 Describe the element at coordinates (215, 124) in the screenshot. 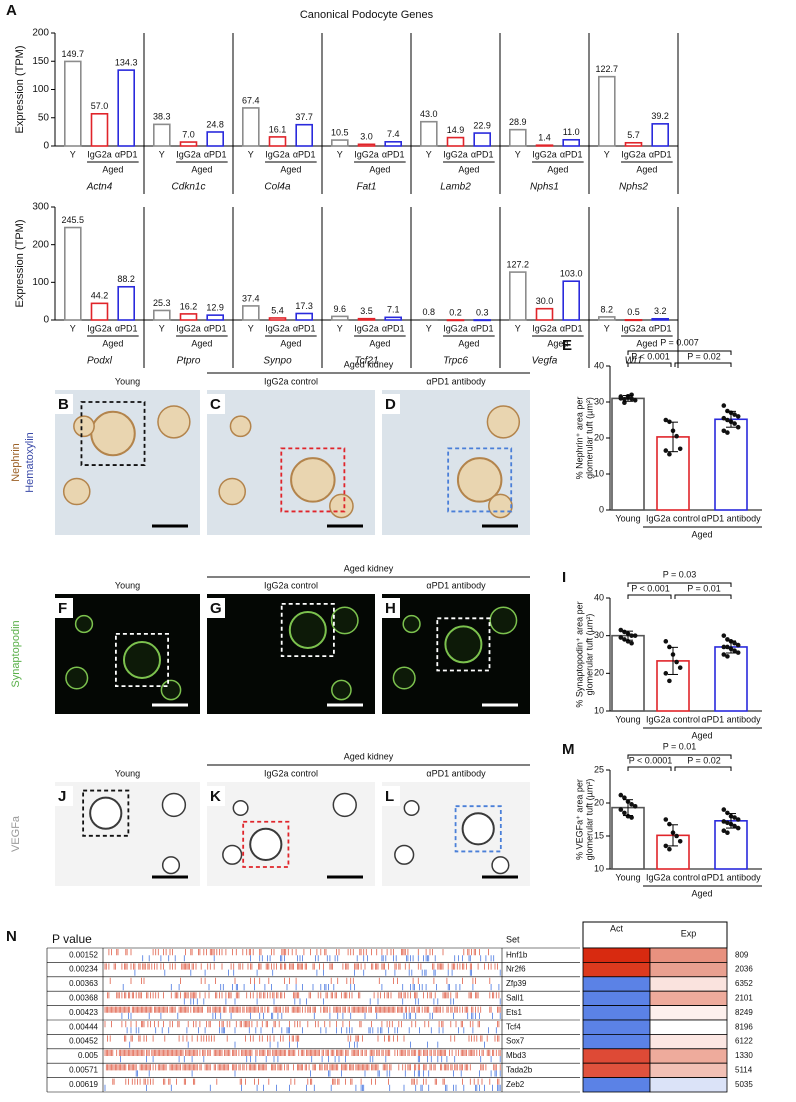

I see `value-label: 24.8` at that location.